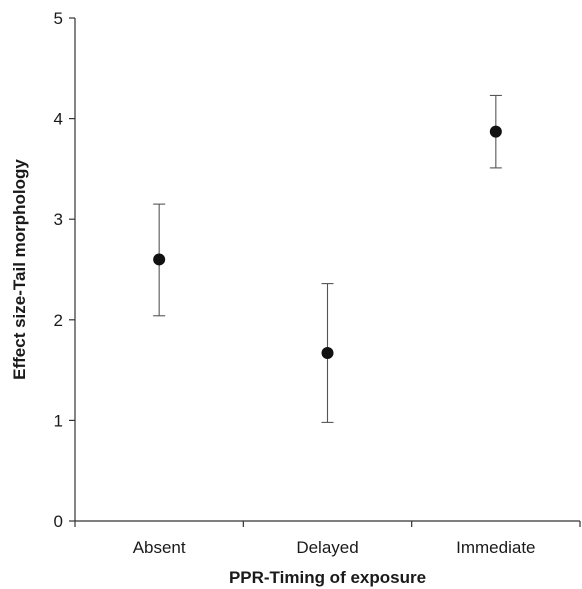 This screenshot has height=589, width=582. Describe the element at coordinates (58, 219) in the screenshot. I see `y-tick-label: 3` at that location.